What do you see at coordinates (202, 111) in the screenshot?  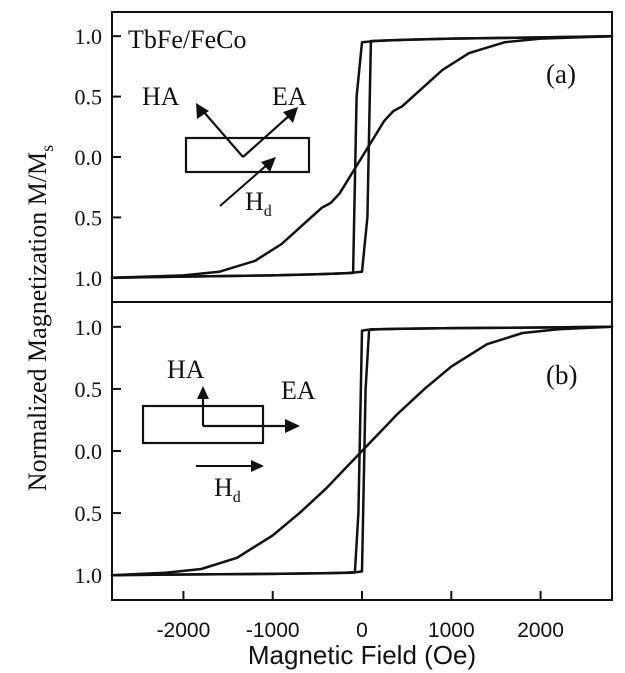 I see `panel-a-hard-axis-arrowhead` at bounding box center [202, 111].